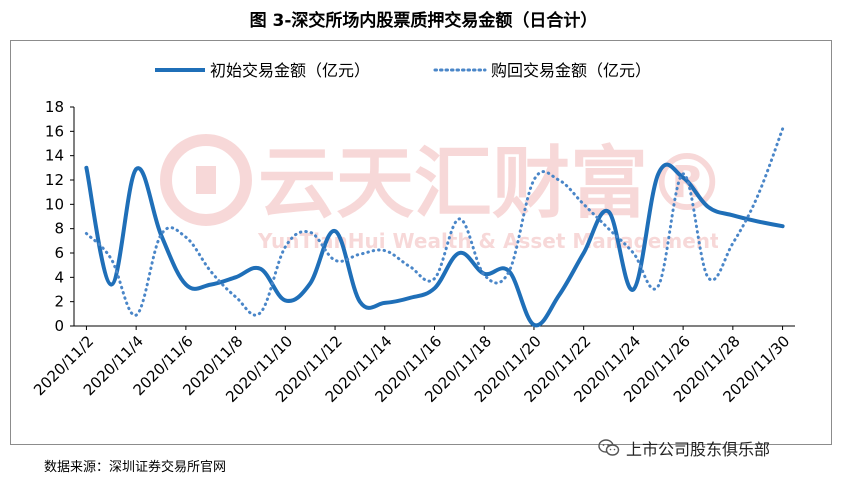 This screenshot has height=485, width=847. Describe the element at coordinates (135, 467) in the screenshot. I see `data-source-note: 数据来源：深圳证券交易所官网` at that location.